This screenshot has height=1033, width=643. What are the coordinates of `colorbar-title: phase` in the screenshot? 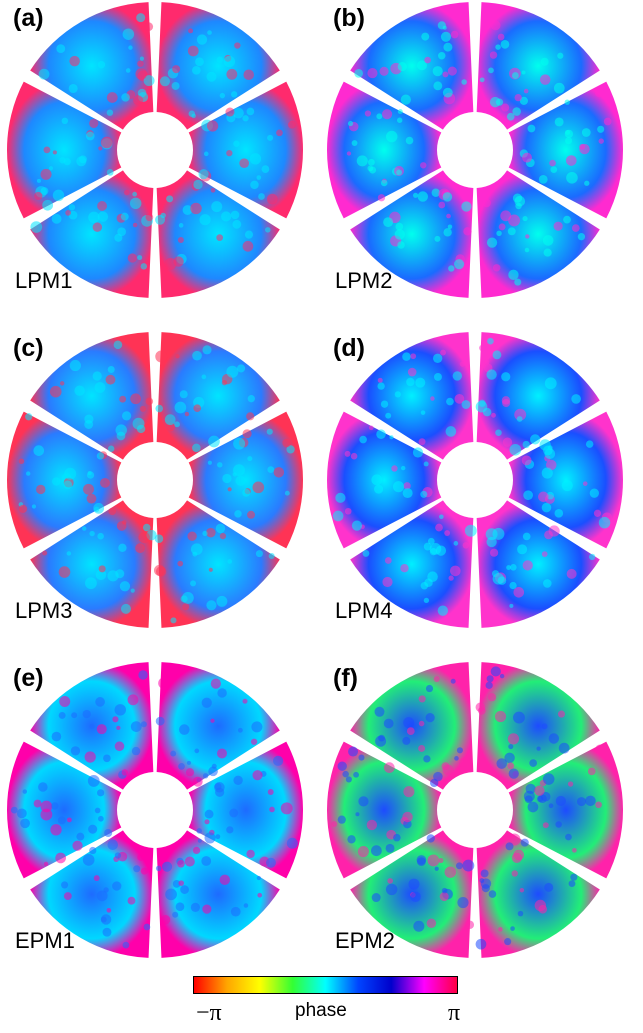 It's located at (321, 1010).